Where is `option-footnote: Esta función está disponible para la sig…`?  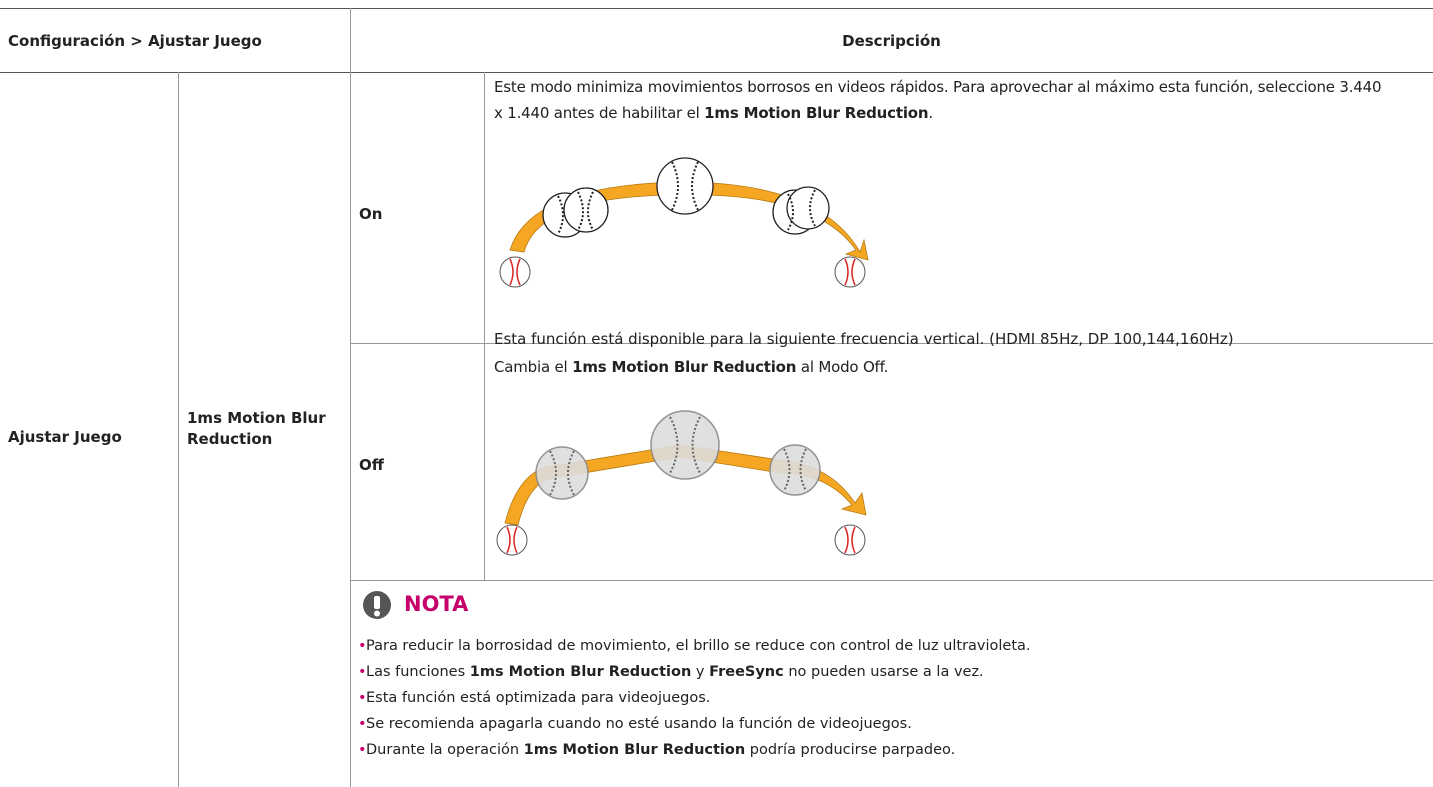 option-footnote: Esta función está disponible para la sig… is located at coordinates (864, 339).